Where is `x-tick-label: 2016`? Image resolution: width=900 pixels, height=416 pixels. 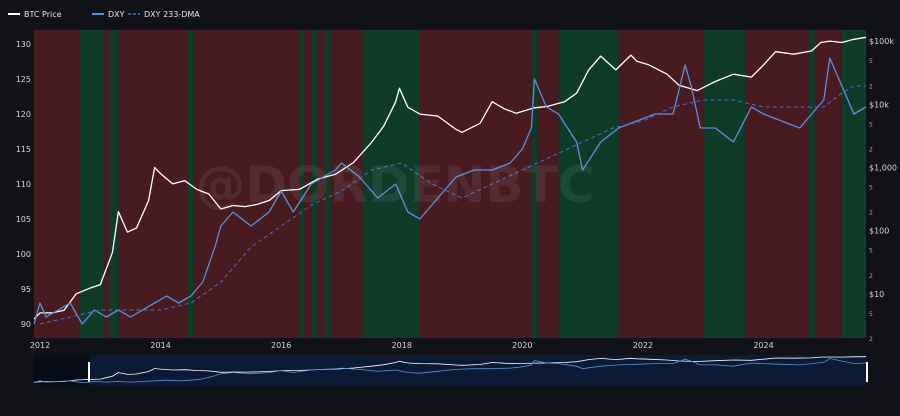
x-tick-label: 2016 is located at coordinates (281, 345).